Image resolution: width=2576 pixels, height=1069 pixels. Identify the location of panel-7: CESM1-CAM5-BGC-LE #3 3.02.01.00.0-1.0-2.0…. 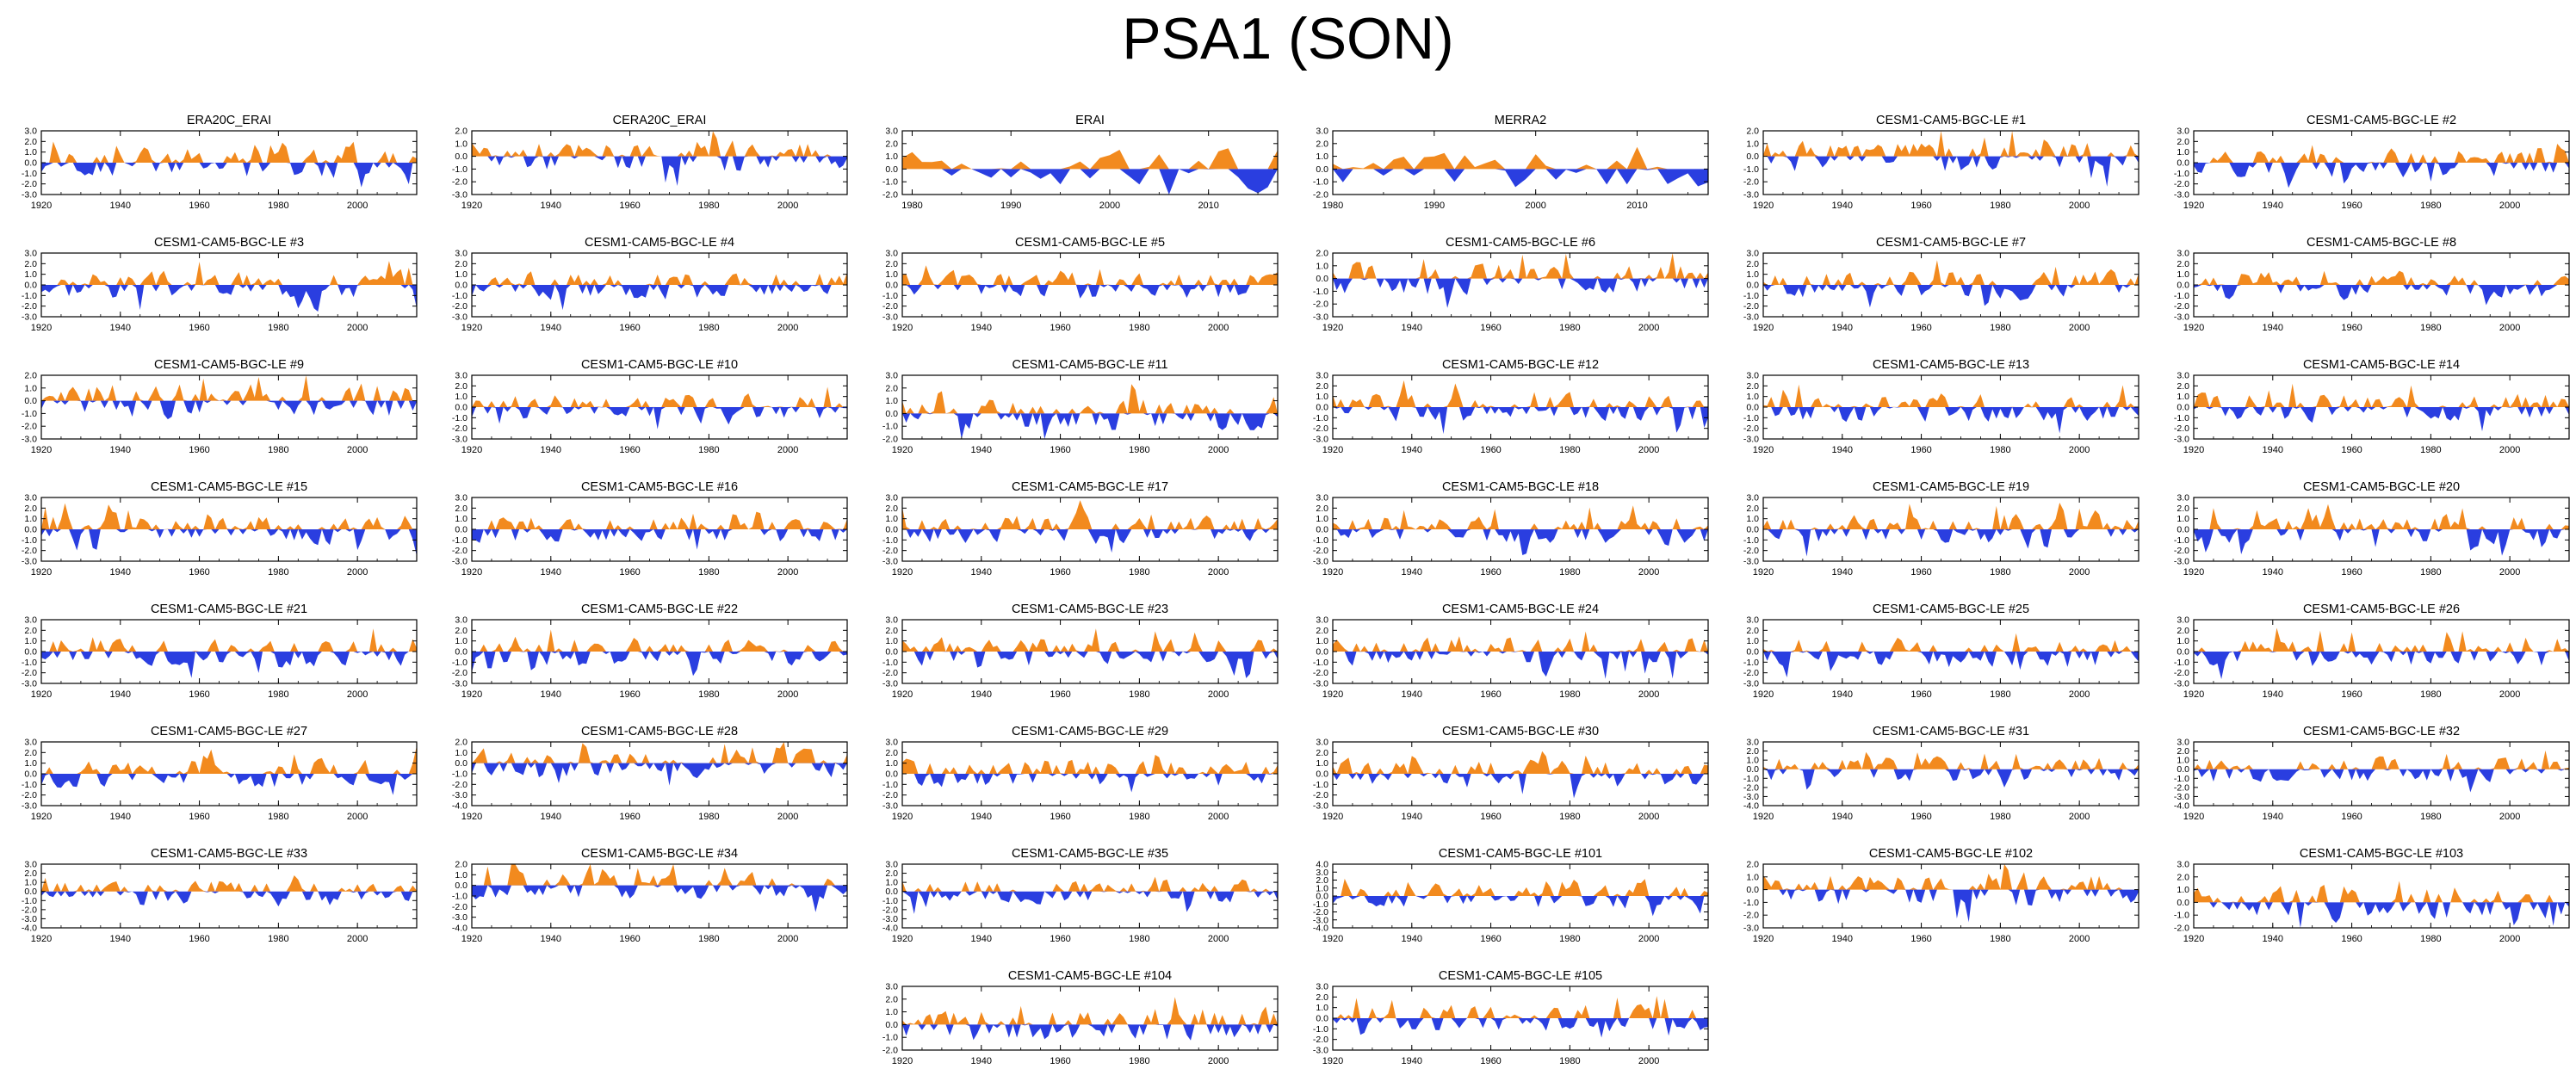
(220, 285).